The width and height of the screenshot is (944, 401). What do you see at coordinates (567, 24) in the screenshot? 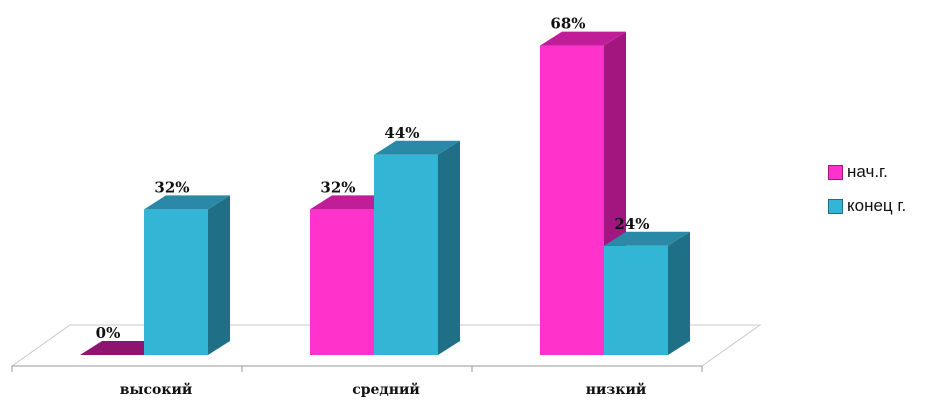
I see `data-label: 68%` at bounding box center [567, 24].